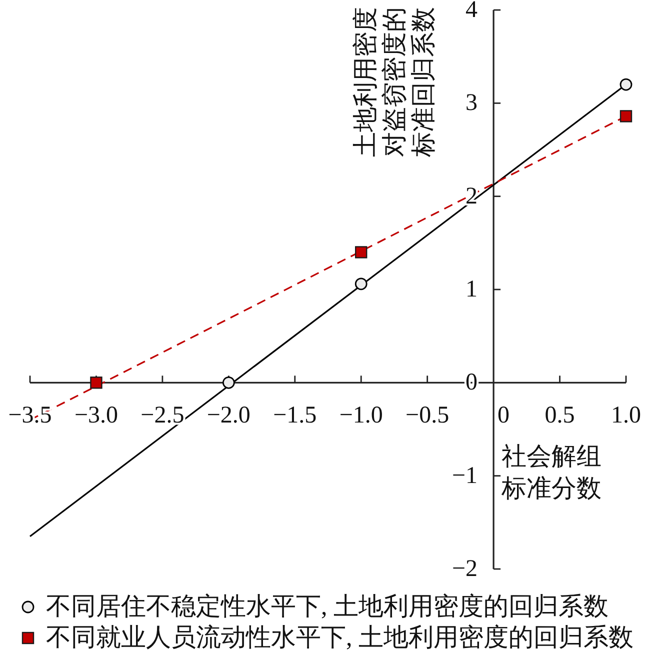 The image size is (650, 658). Describe the element at coordinates (96, 415) in the screenshot. I see `x-tick-label: −3.0` at that location.